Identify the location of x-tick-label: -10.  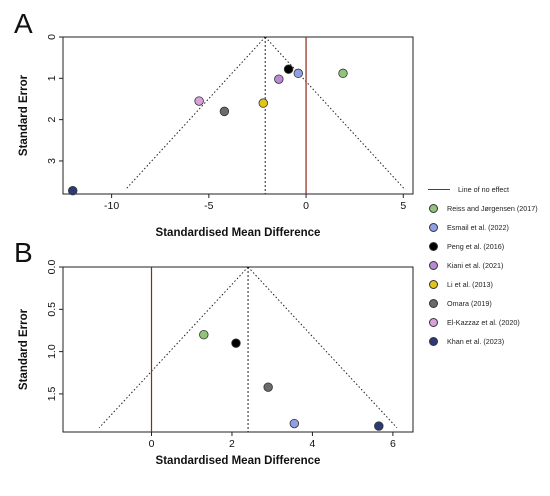
(111, 206).